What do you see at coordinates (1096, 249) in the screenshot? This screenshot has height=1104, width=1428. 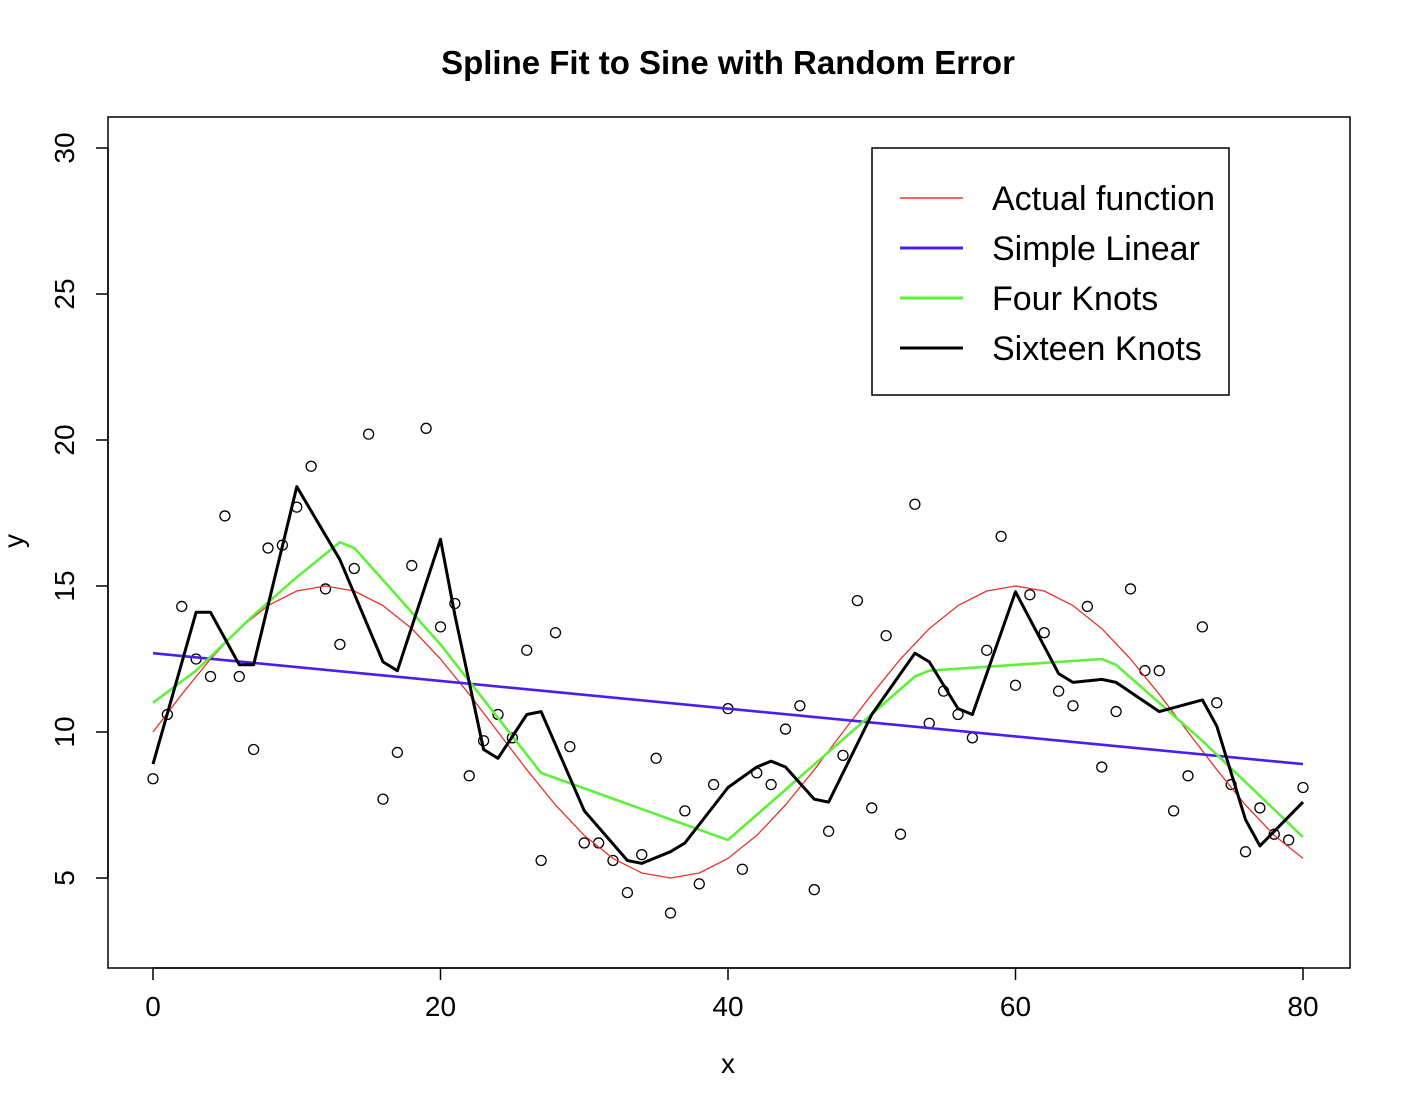 I see `legend-label: Simple Linear` at bounding box center [1096, 249].